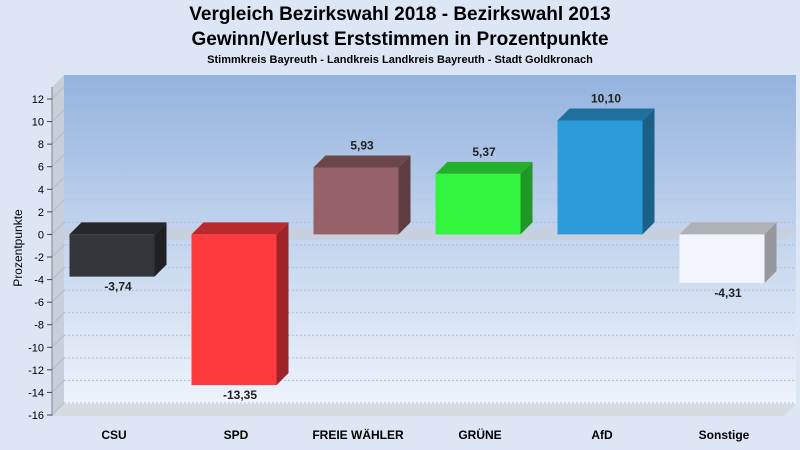 The image size is (800, 450). I want to click on y-tick-label: -6, so click(39, 303).